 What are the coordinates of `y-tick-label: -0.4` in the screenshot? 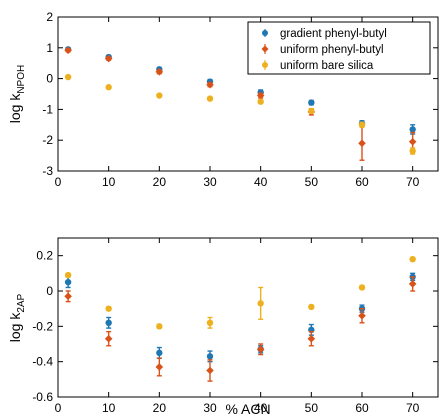 It's located at (42, 362).